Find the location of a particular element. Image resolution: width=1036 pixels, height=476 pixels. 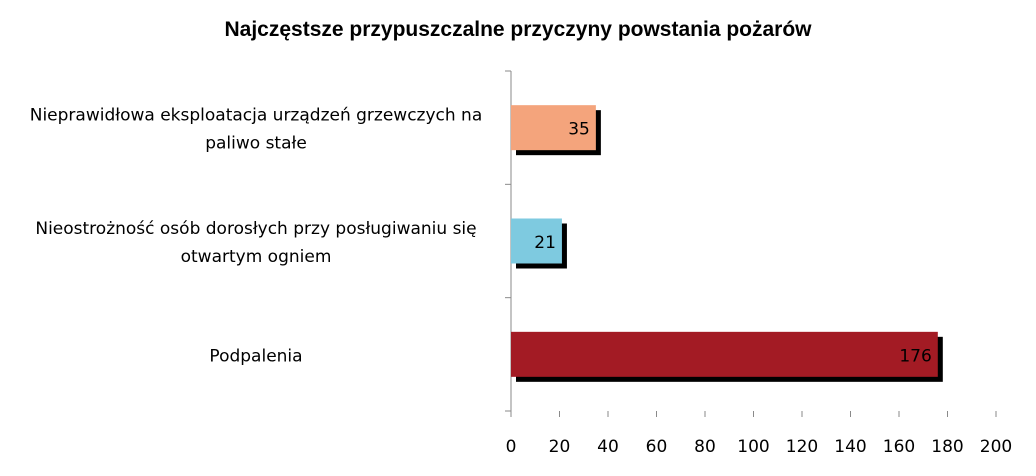

x-tick-label: 180 is located at coordinates (947, 447).